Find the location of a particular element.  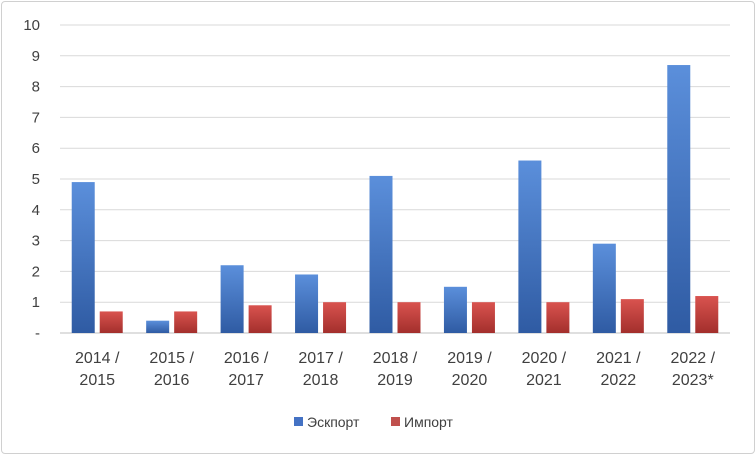

y-tick-label: 8 is located at coordinates (36, 87).